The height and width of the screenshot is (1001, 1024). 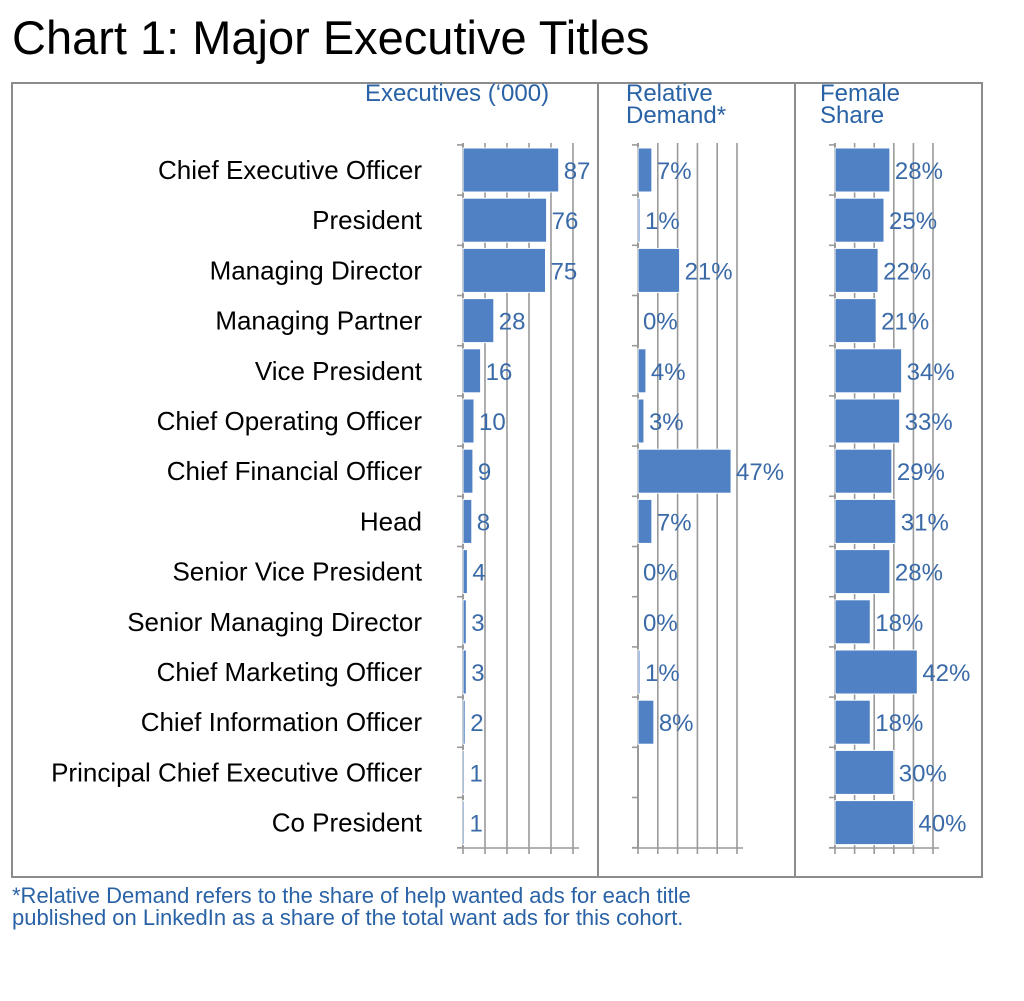 What do you see at coordinates (295, 471) in the screenshot?
I see `category-label: Chief Financial Officer` at bounding box center [295, 471].